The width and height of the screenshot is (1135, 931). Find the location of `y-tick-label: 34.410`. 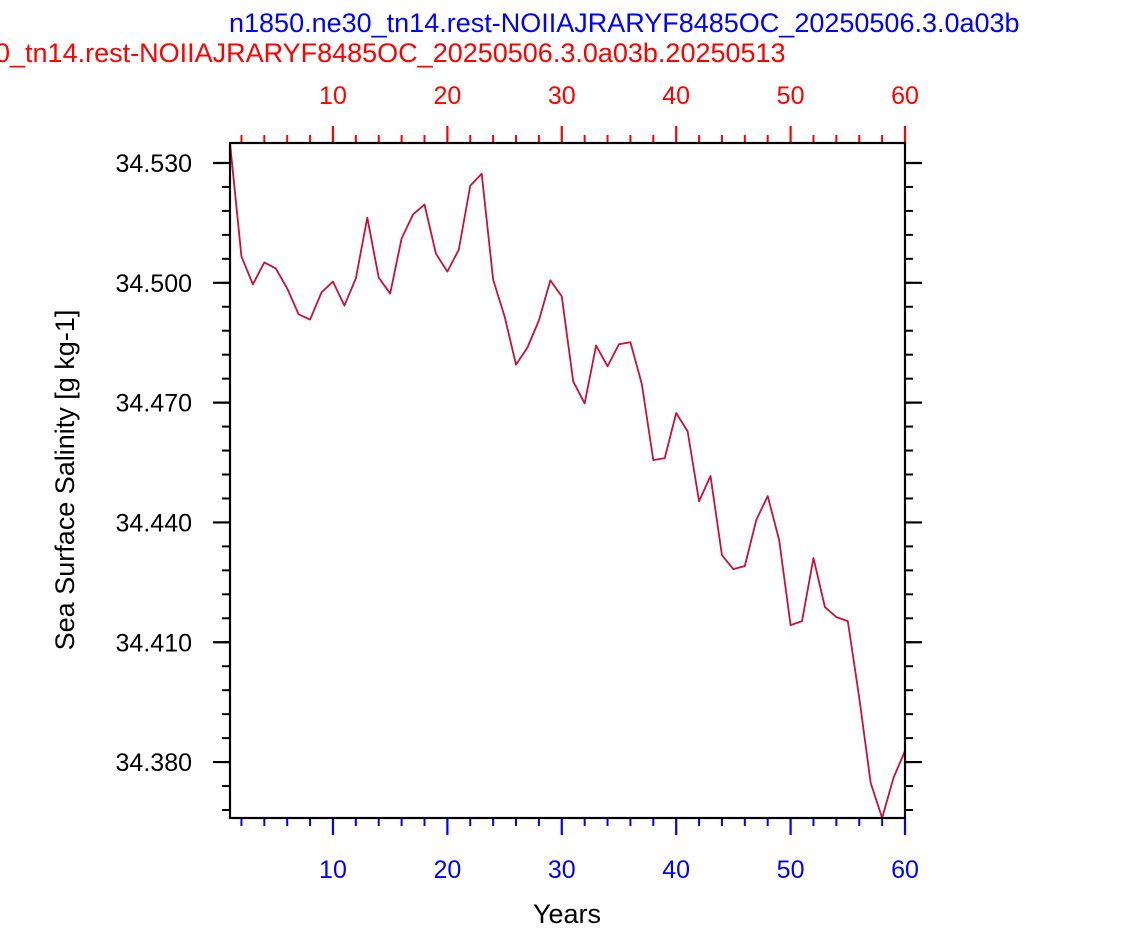

y-tick-label: 34.410 is located at coordinates (154, 643).